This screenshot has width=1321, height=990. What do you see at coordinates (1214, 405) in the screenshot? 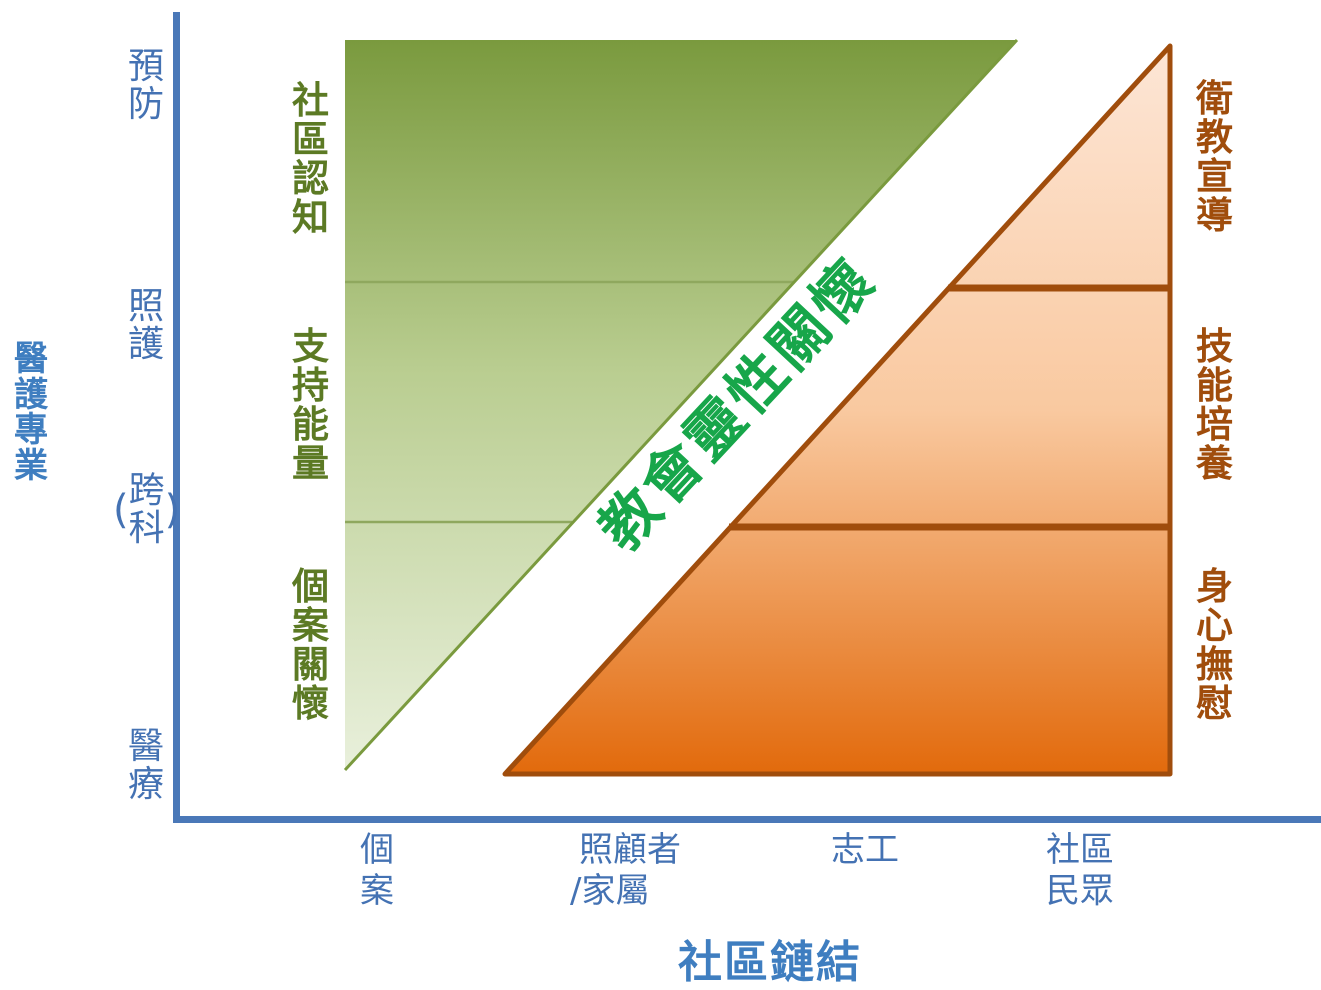
I see `orange-layer-label-skill-training: 技 能 培 養` at bounding box center [1214, 405].